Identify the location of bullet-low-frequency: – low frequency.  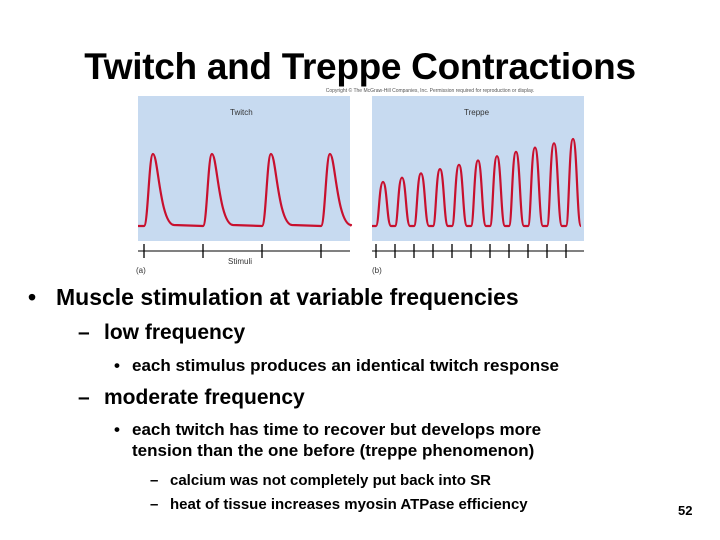
(161, 333).